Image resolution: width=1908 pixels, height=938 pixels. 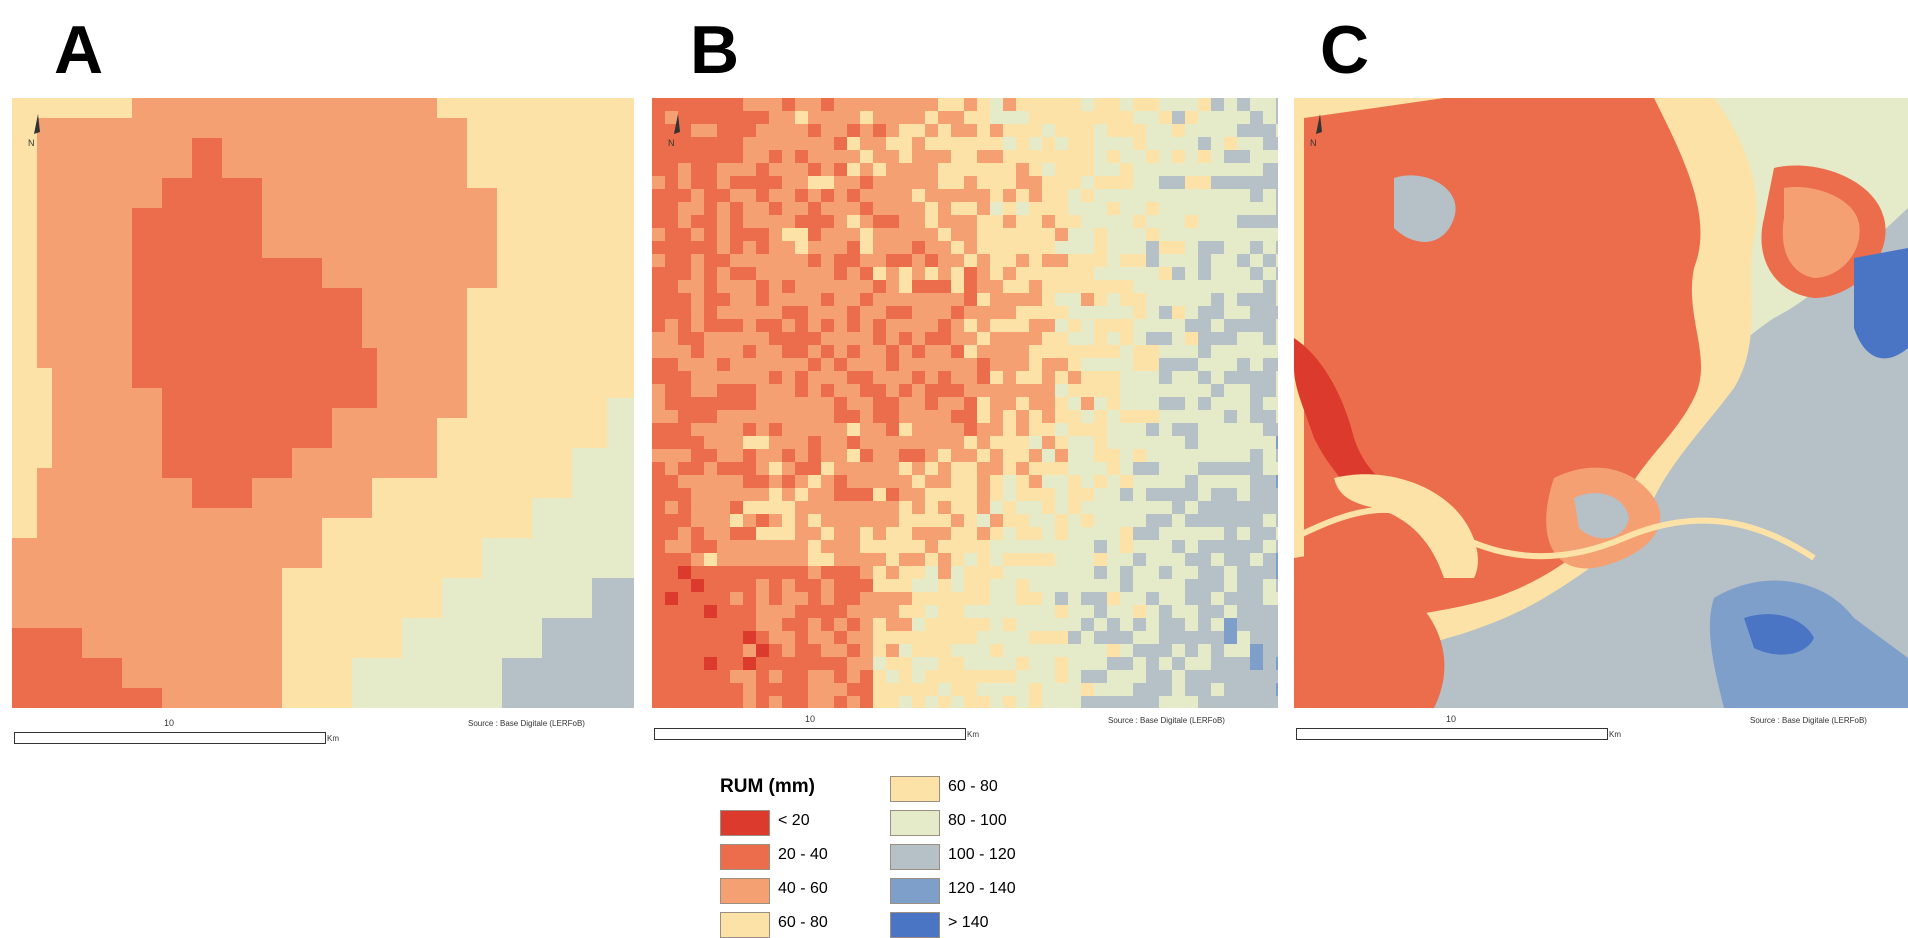 What do you see at coordinates (1166, 720) in the screenshot?
I see `source-text-b: Source : Base Digitale (LERFoB)` at bounding box center [1166, 720].